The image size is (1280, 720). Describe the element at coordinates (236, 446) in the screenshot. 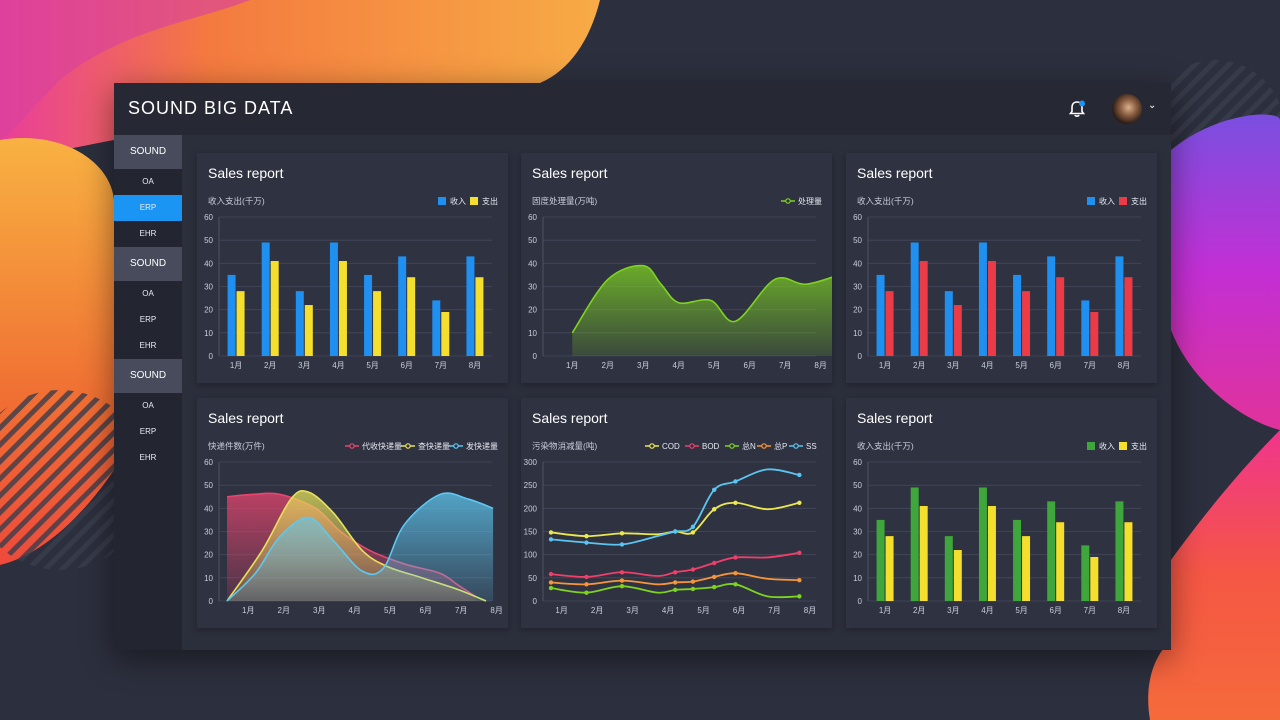

I see `y-axis-label: 快递件数(万件)` at that location.